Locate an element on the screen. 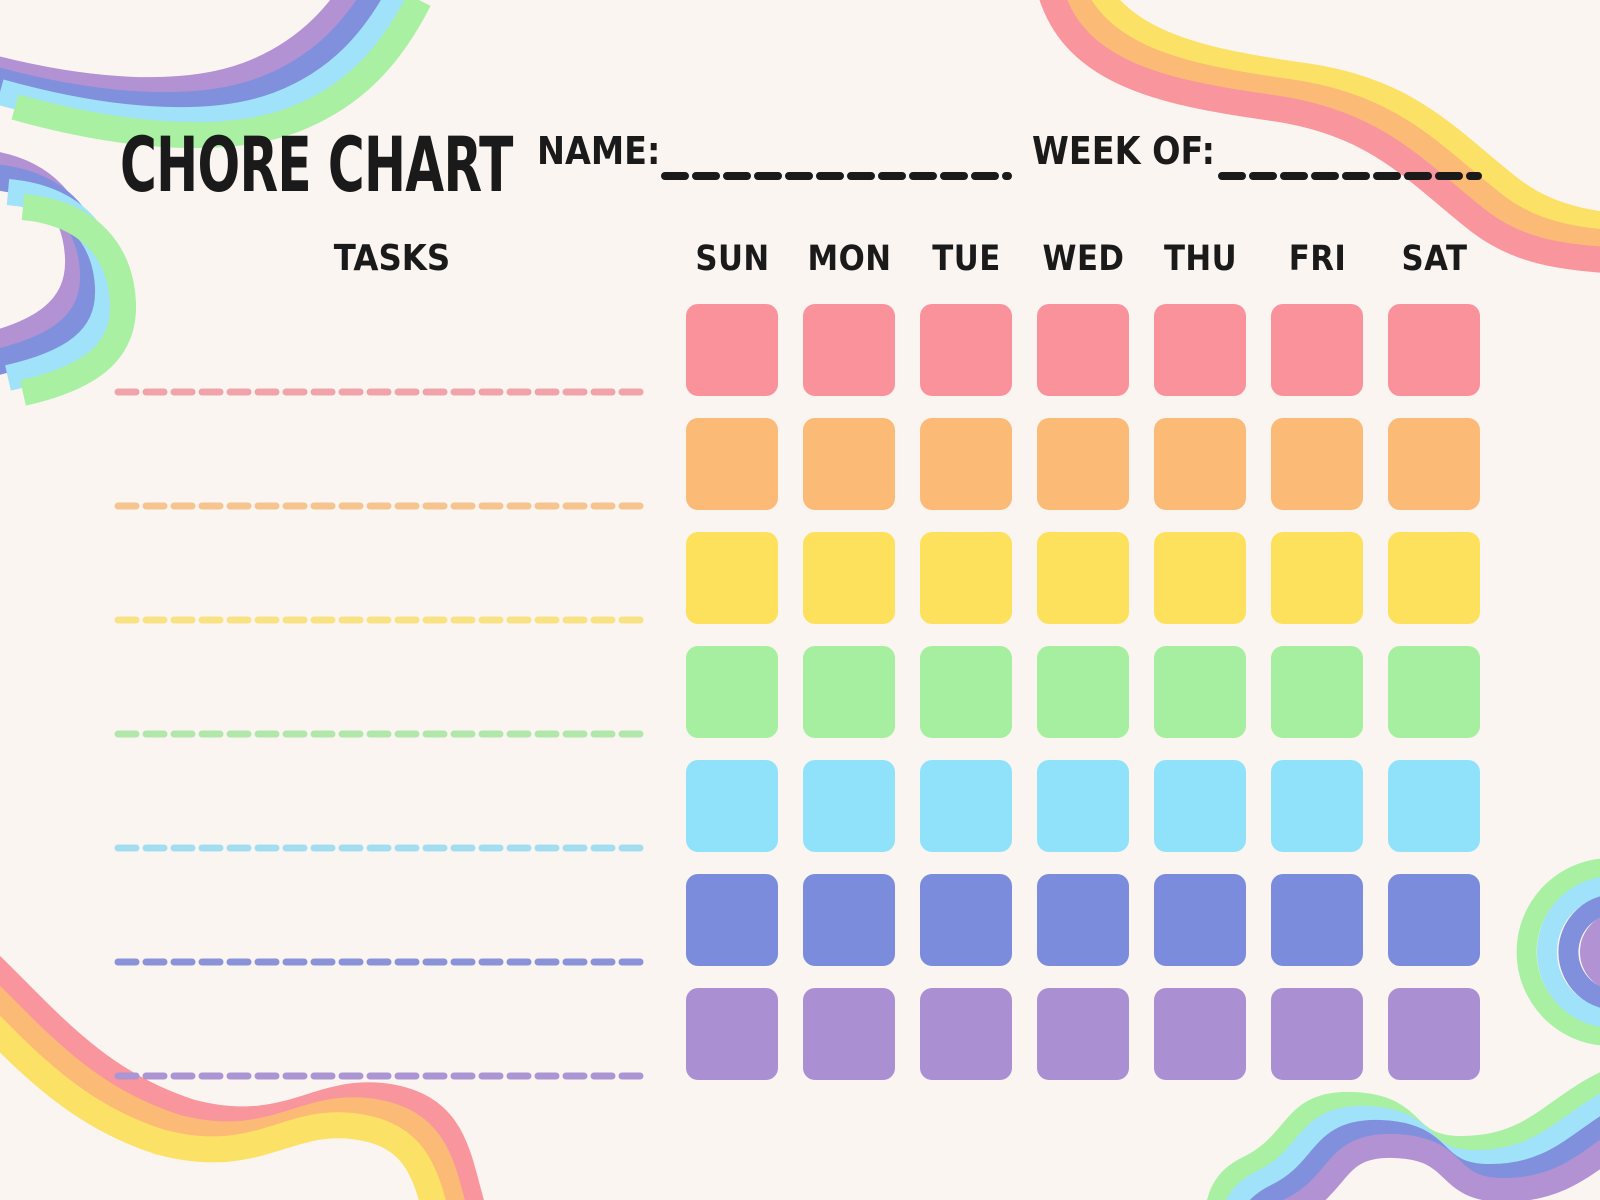 The height and width of the screenshot is (1200, 1600). day-header-sat: SAT is located at coordinates (1434, 259).